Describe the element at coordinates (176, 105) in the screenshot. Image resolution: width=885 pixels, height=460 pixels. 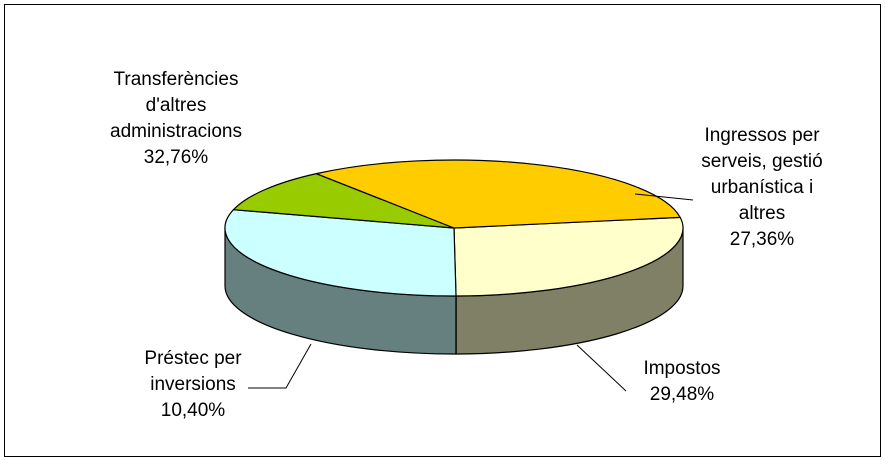
I see `slice-label-line: d'altres` at that location.